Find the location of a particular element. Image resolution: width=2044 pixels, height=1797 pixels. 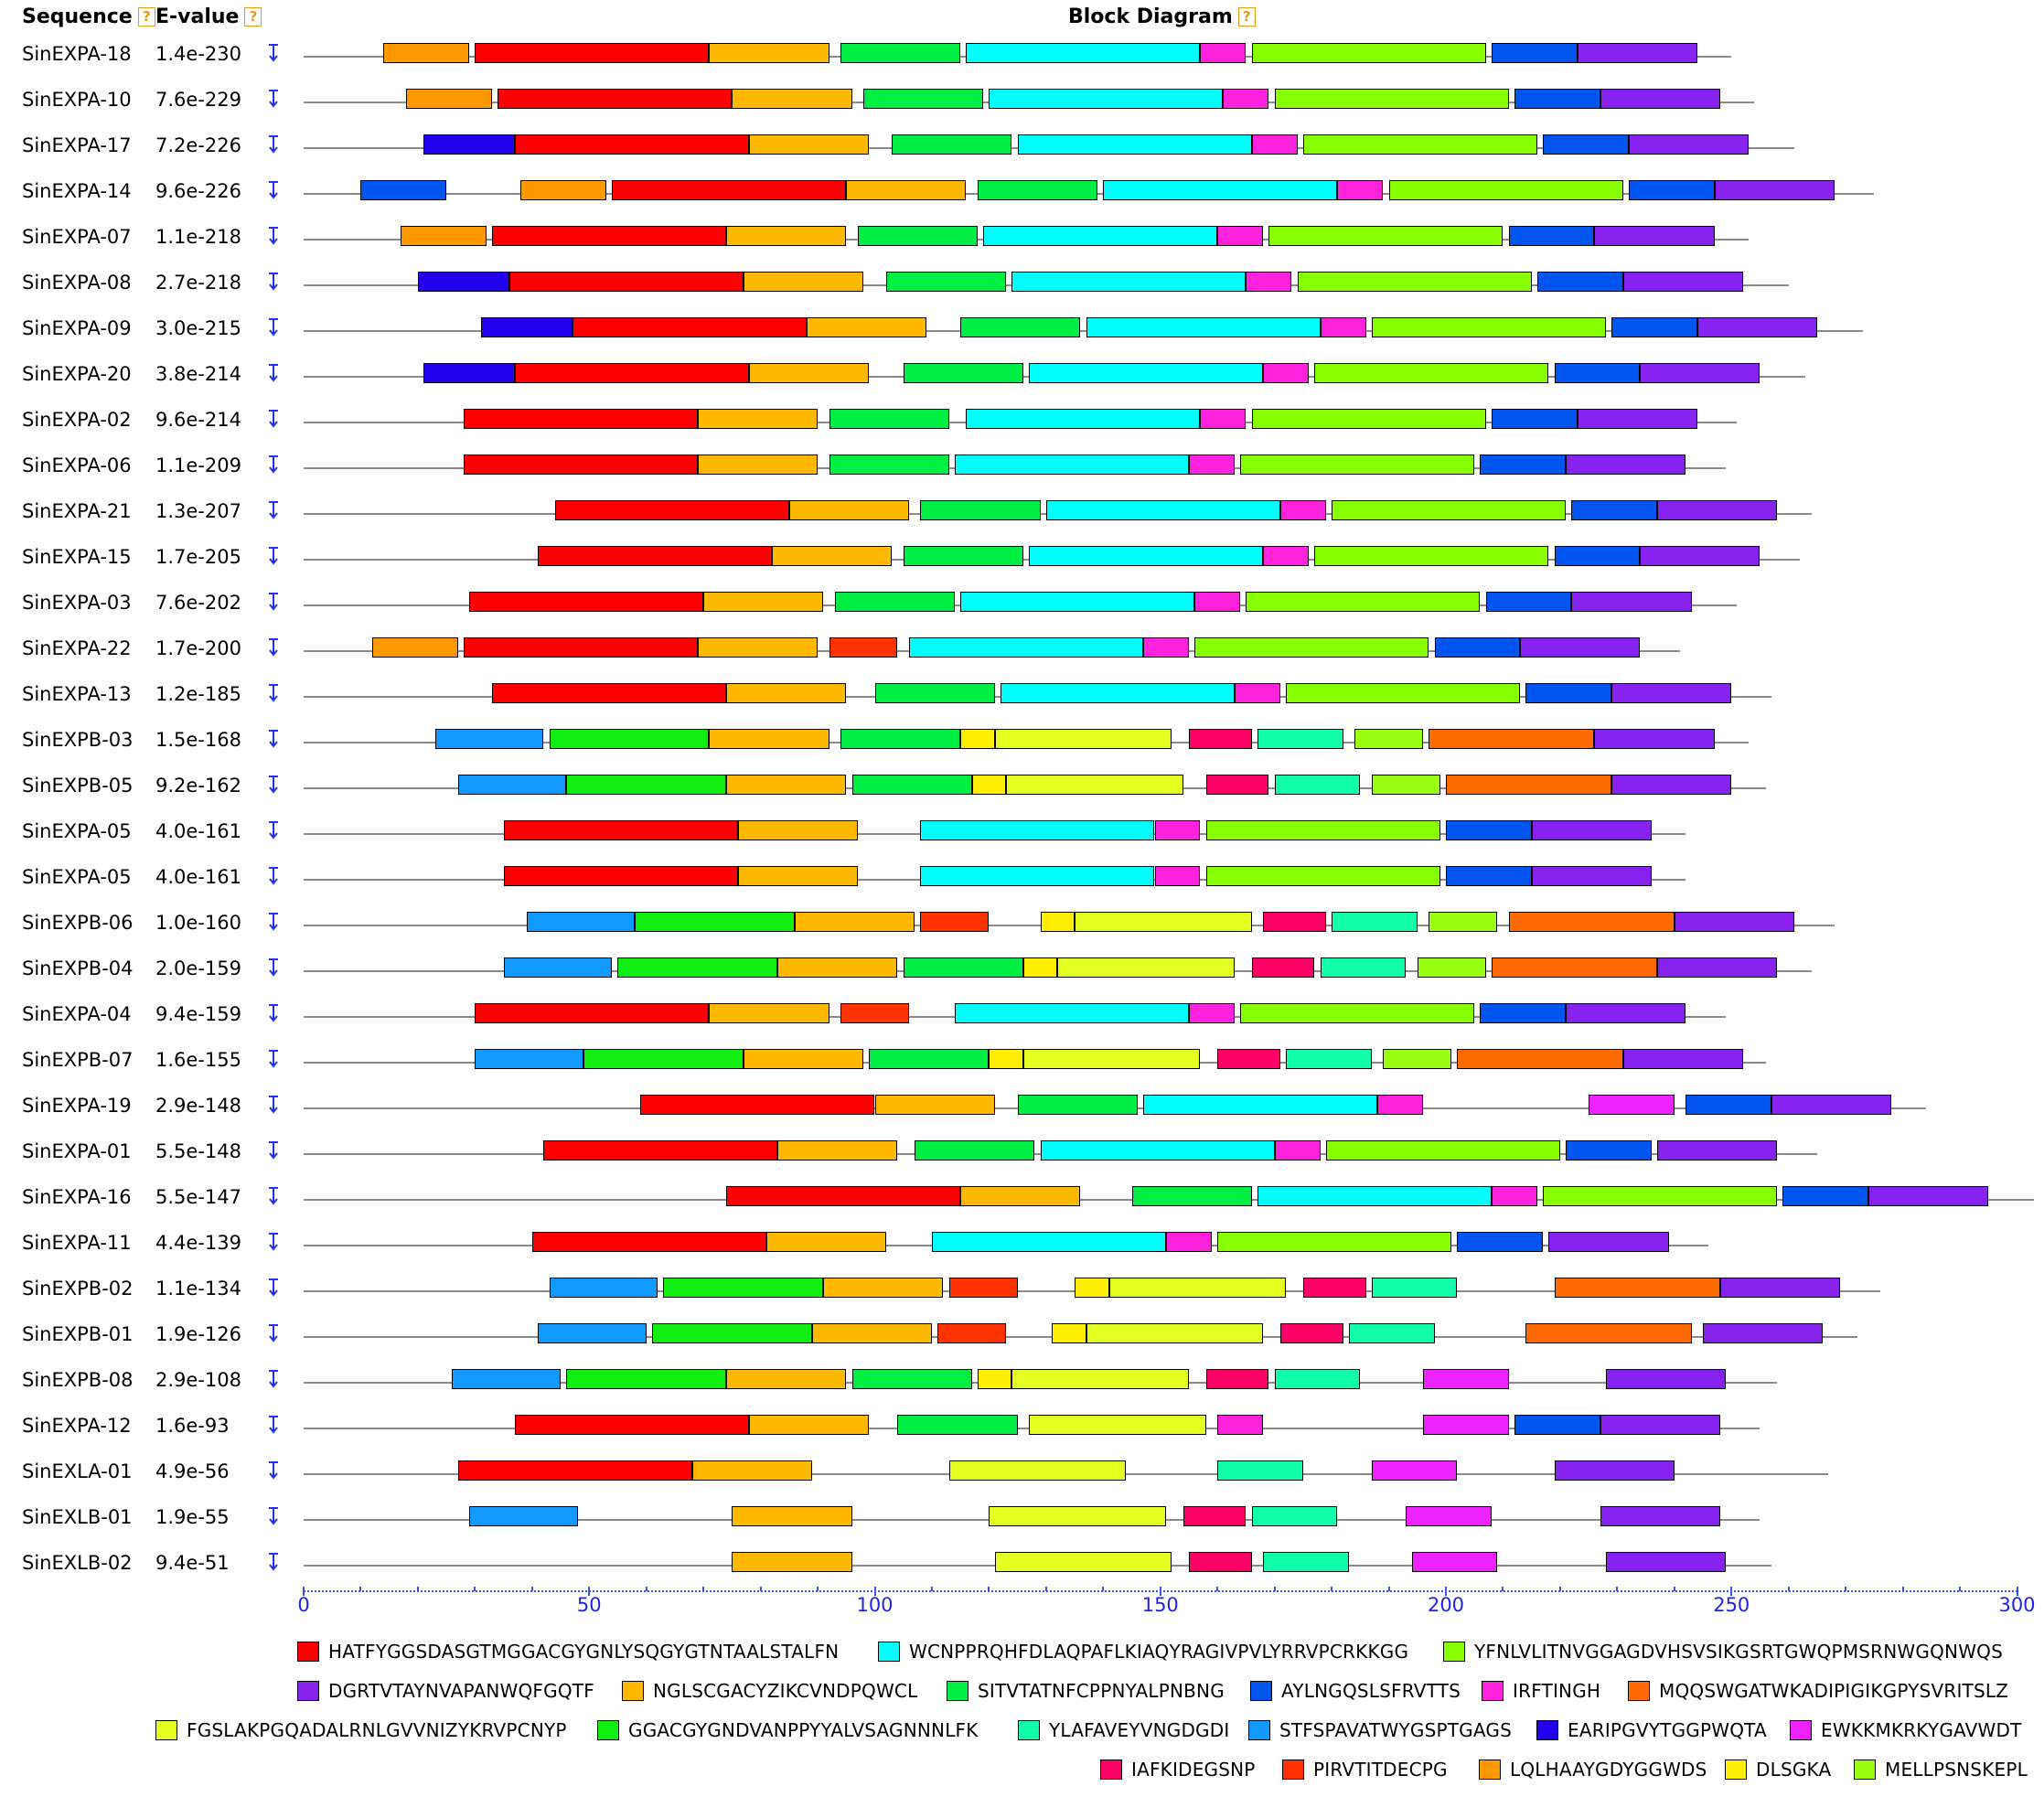

sequence-name: SinEXPA-11 is located at coordinates (77, 1243).